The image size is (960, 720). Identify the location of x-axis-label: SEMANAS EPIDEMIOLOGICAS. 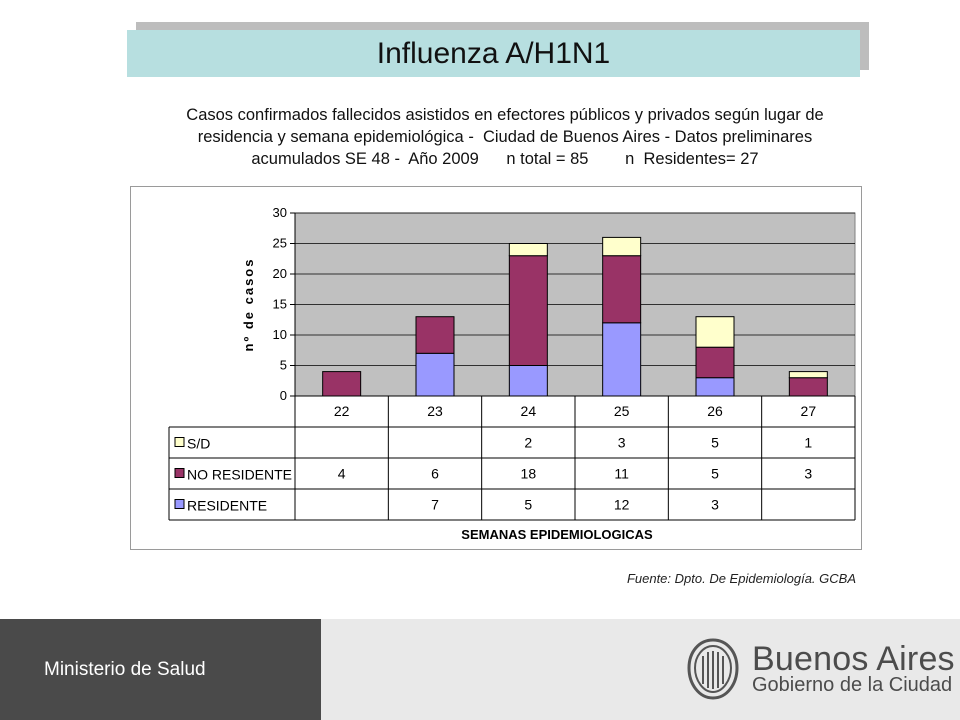
(557, 534).